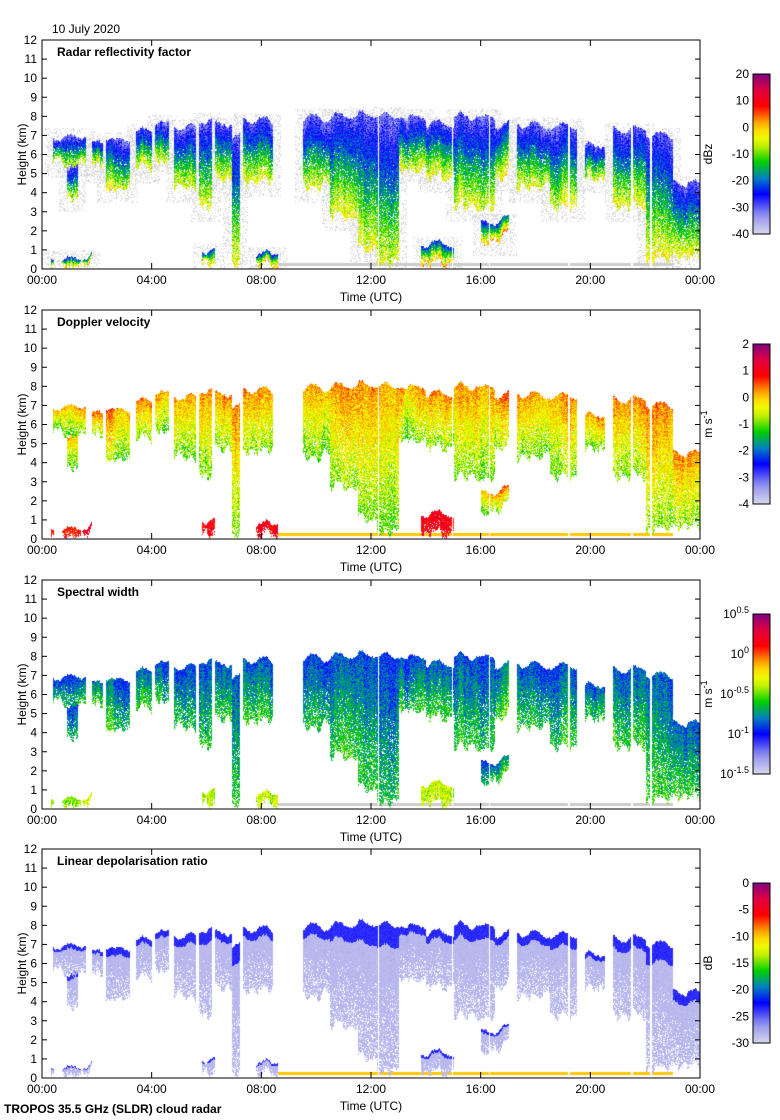 The height and width of the screenshot is (1120, 780). What do you see at coordinates (743, 74) in the screenshot?
I see `colorbar-tick-label: 20` at bounding box center [743, 74].